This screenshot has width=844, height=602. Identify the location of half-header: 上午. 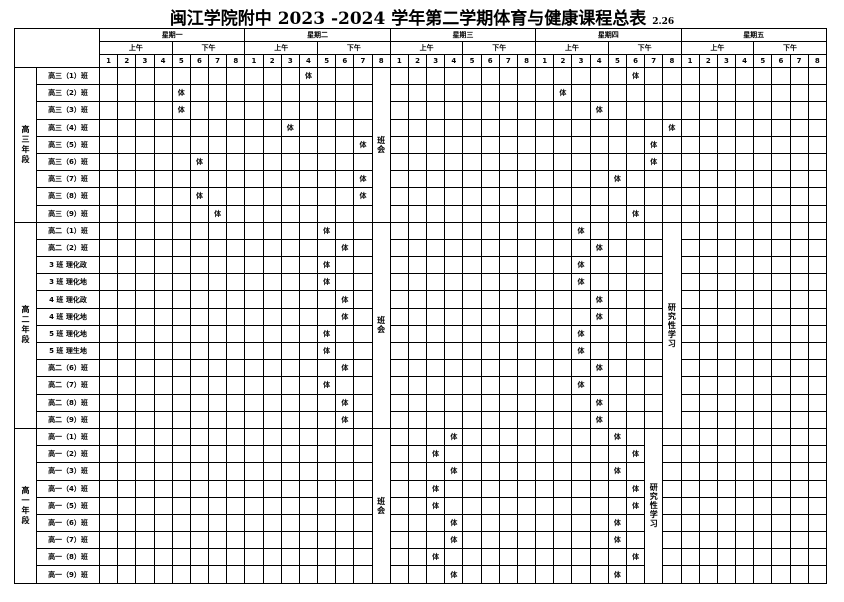
(426, 48).